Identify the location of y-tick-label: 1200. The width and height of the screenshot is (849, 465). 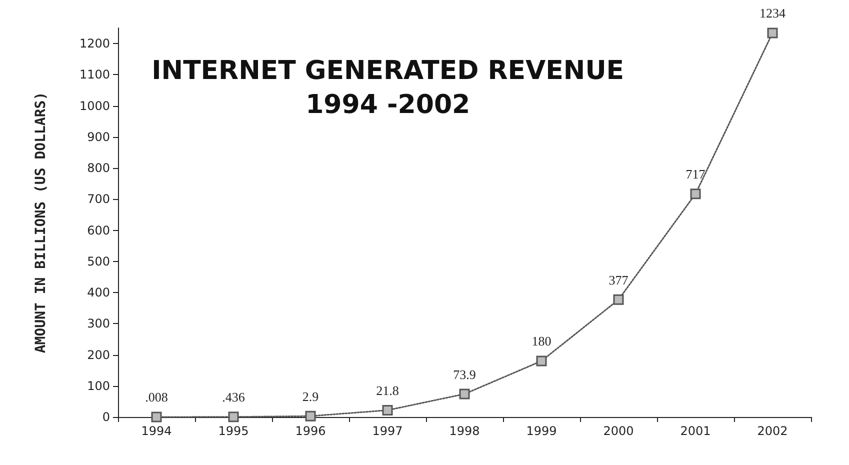
(94, 43).